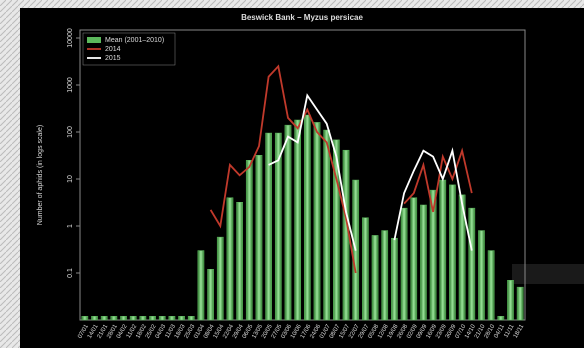 The image size is (584, 348). I want to click on y-tick-label: 1000, so click(70, 85).